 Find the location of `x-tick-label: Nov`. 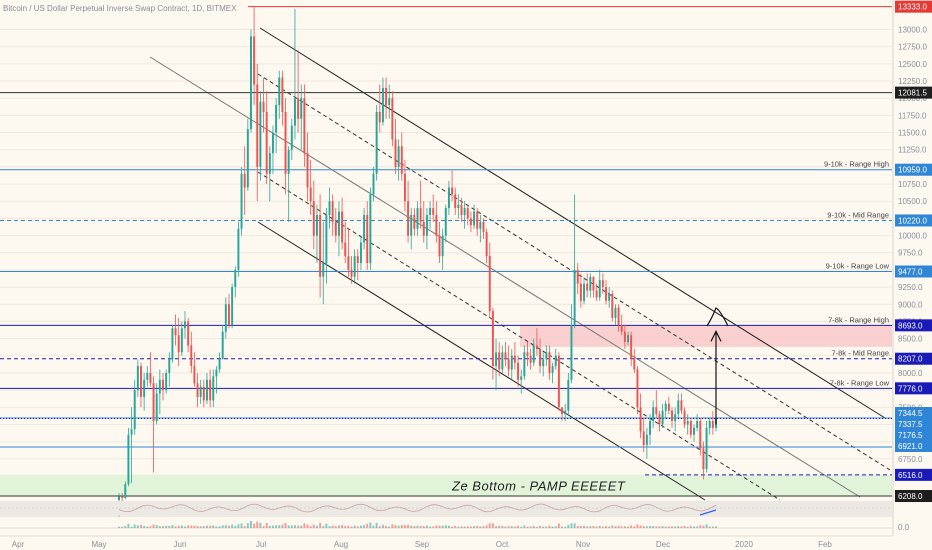

x-tick-label: Nov is located at coordinates (583, 544).